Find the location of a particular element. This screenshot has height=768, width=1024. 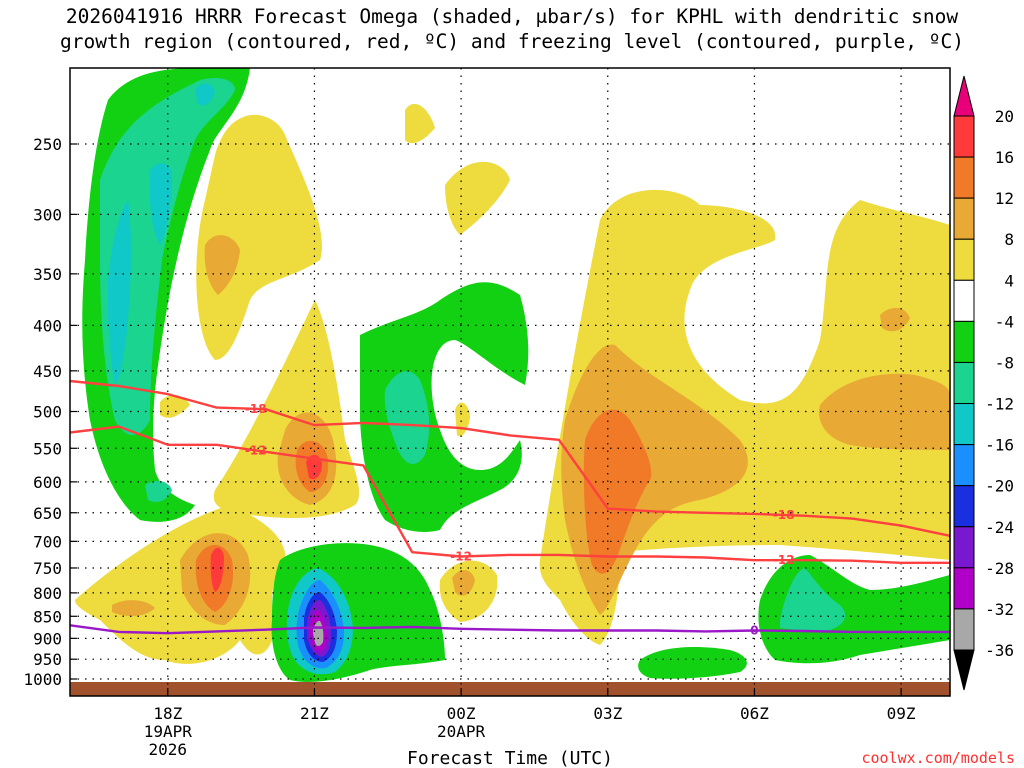

x-tick-label-00Z: 00Z is located at coordinates (461, 713).